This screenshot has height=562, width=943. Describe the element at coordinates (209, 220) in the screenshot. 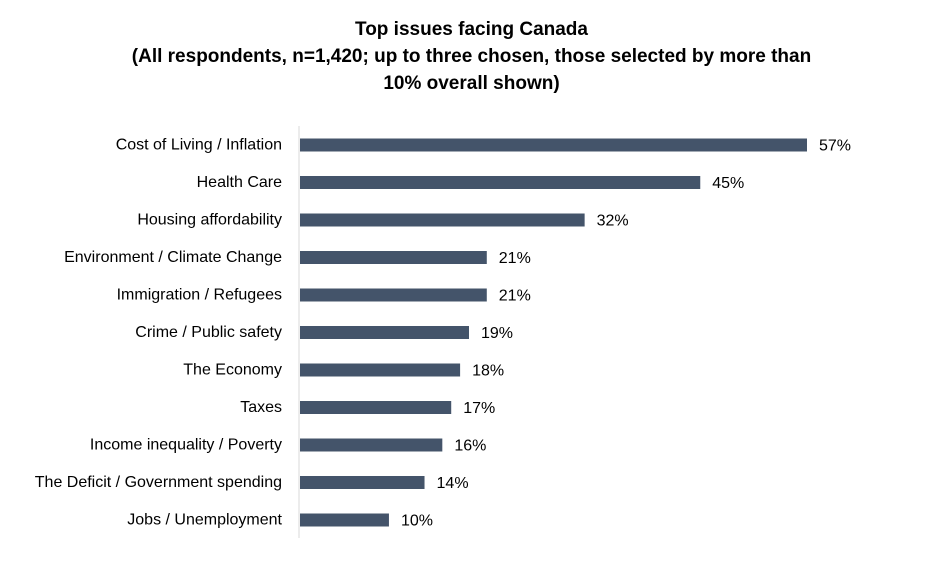

I see `category-label: Housing affordability` at that location.